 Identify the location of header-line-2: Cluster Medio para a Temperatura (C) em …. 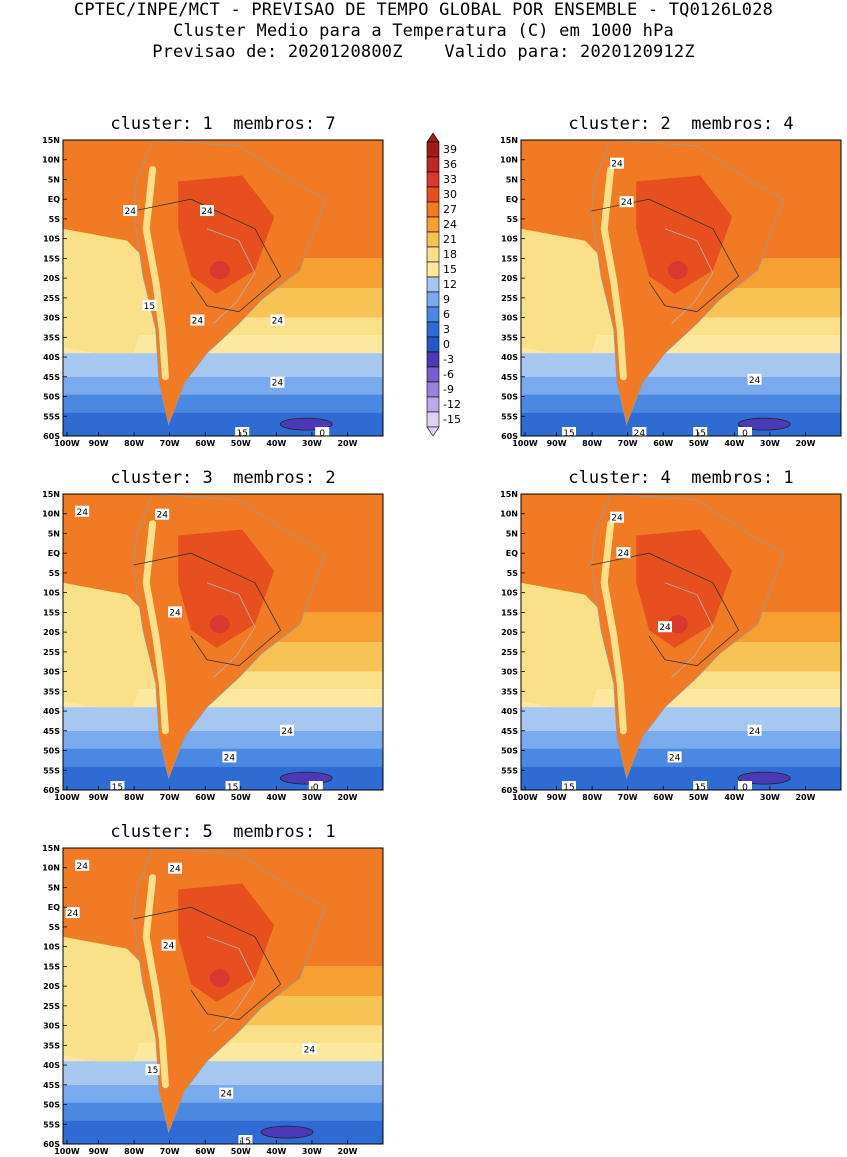
(423, 31).